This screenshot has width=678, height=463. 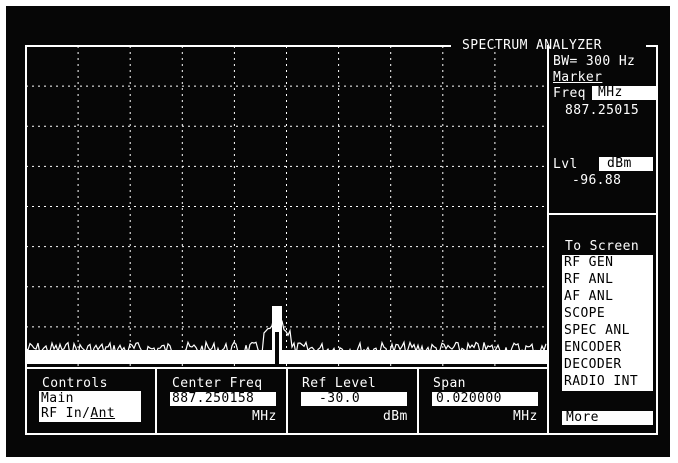 I want to click on controls-choice-box: Main RF In/Ant, so click(x=90, y=406).